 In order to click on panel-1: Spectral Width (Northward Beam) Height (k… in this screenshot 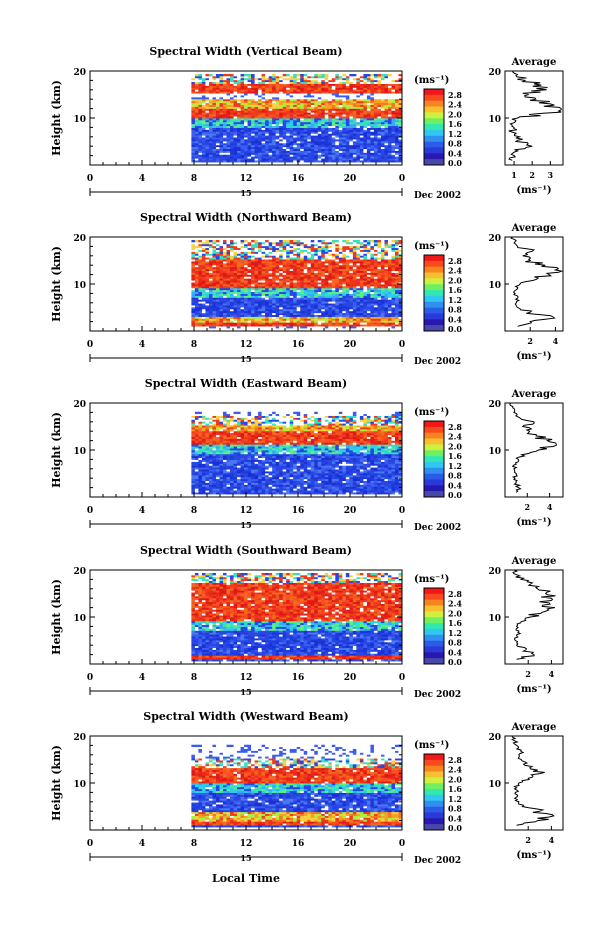, I will do `click(306, 289)`.